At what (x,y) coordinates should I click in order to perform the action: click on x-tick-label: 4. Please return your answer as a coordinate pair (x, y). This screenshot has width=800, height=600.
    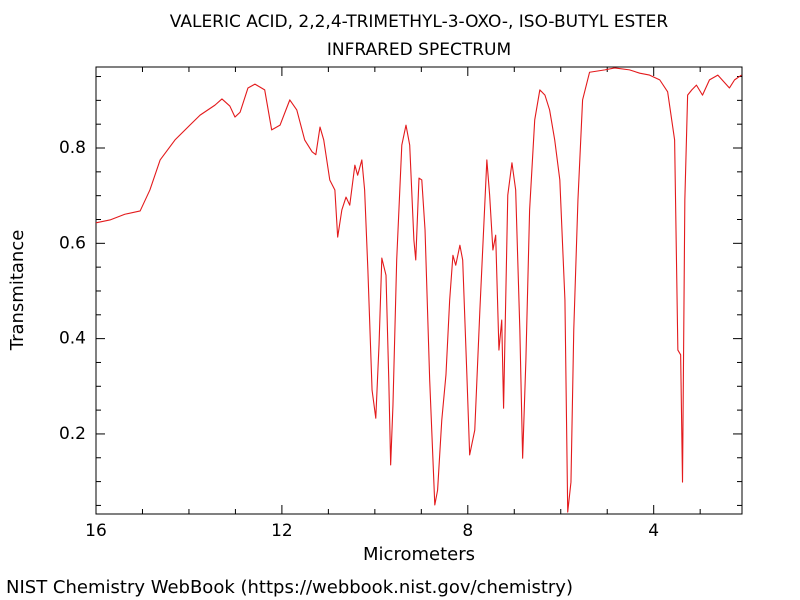
    Looking at the image, I should click on (653, 531).